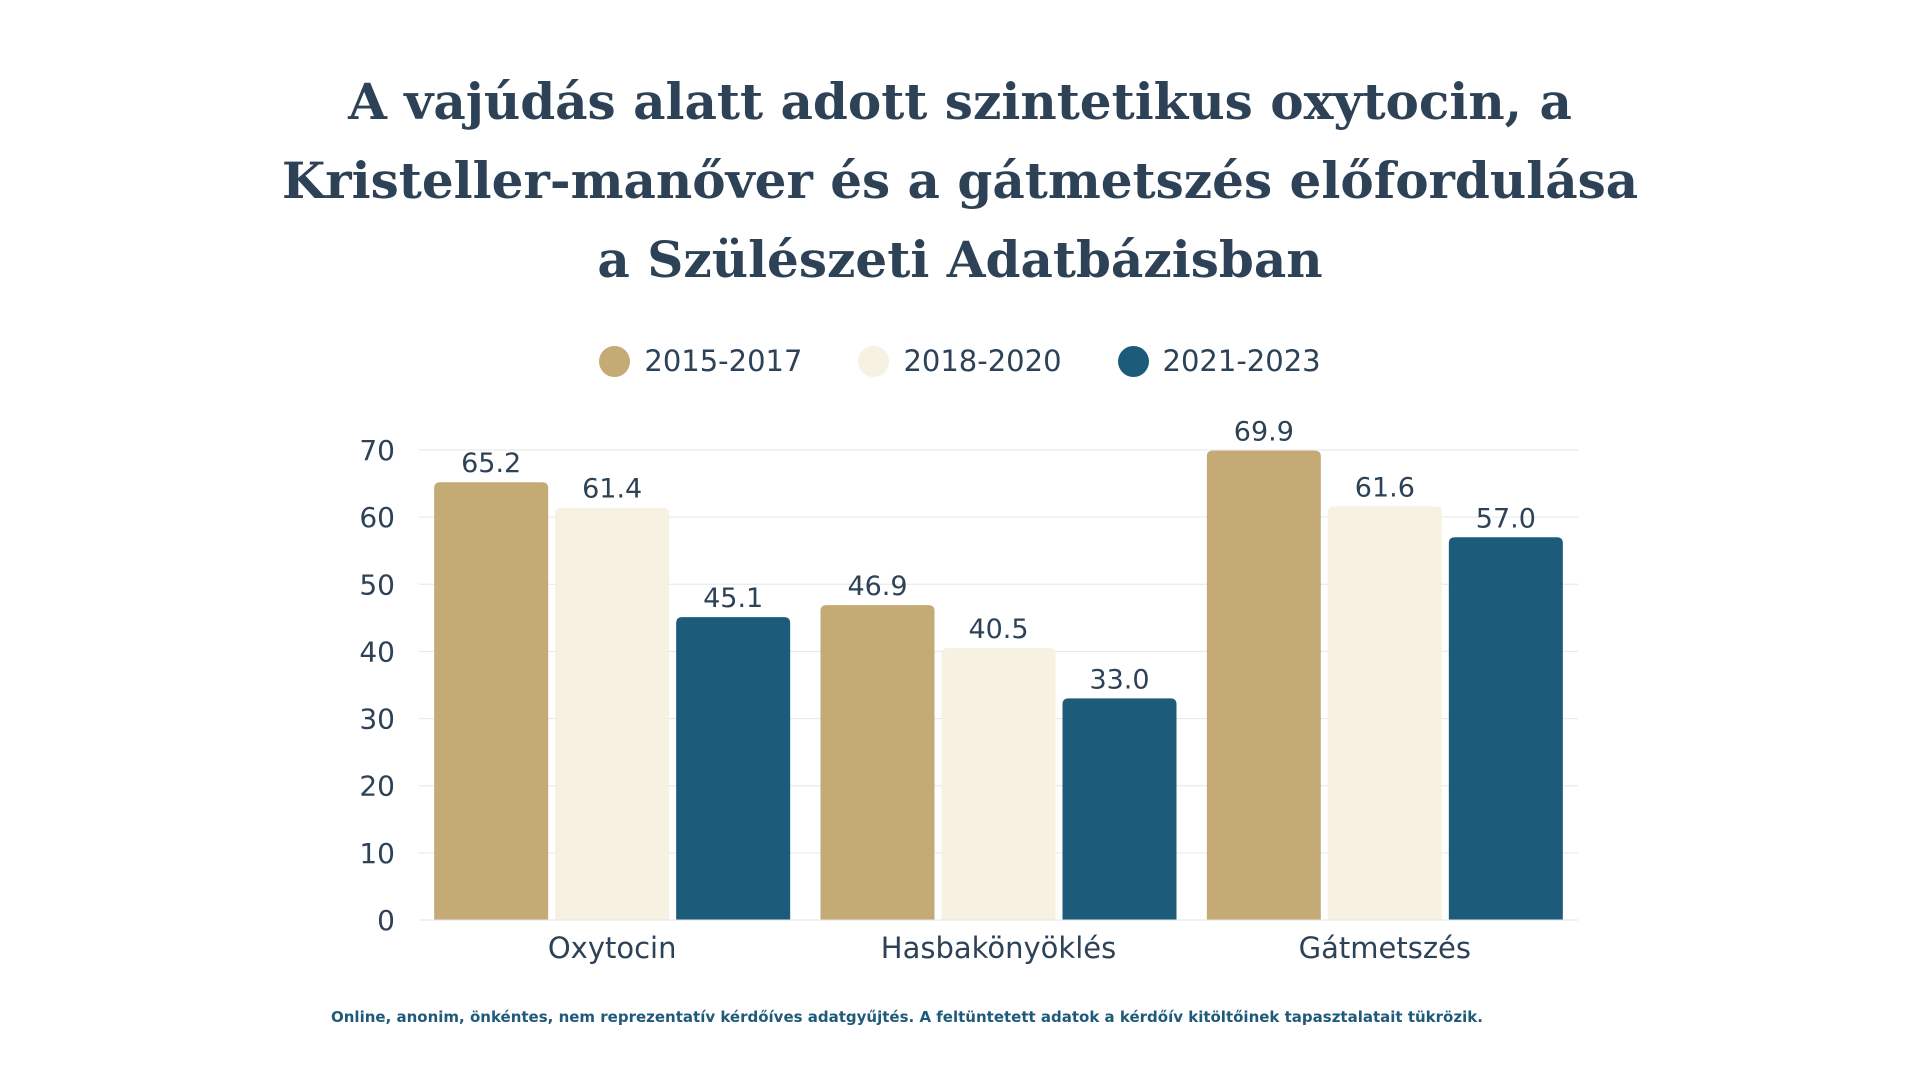  What do you see at coordinates (733, 598) in the screenshot?
I see `data-label: 45.1` at bounding box center [733, 598].